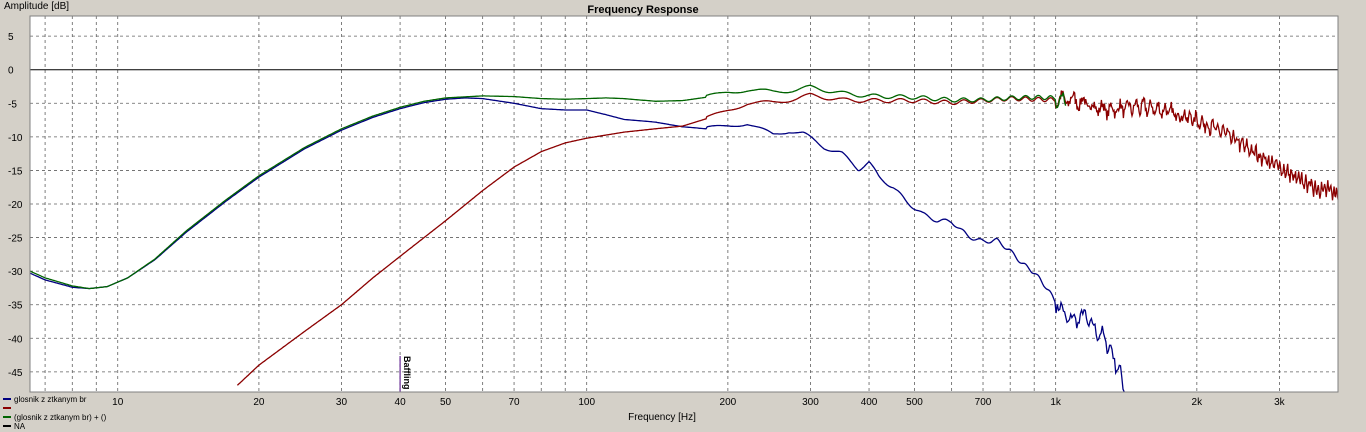 The image size is (1366, 432). Describe the element at coordinates (36, 6) in the screenshot. I see `y-axis-label: Amplitude [dB]` at that location.